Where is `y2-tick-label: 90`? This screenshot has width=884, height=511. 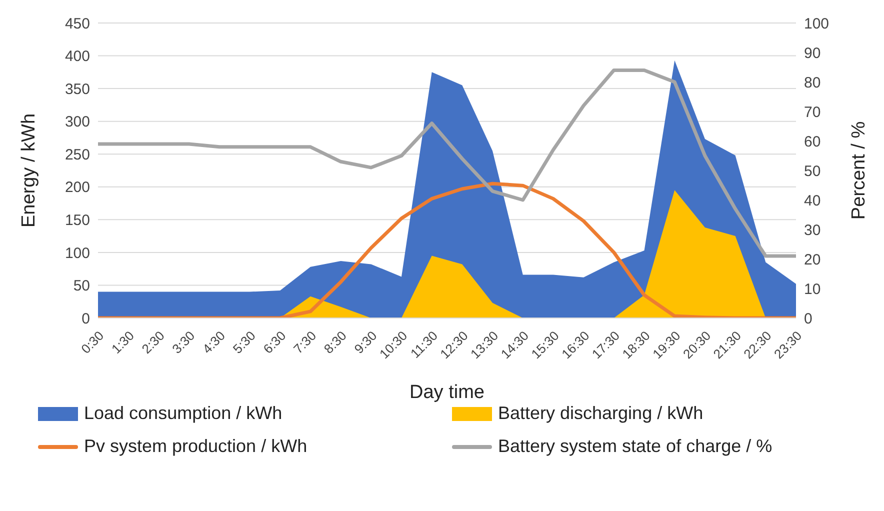 y2-tick-label: 90 is located at coordinates (812, 53).